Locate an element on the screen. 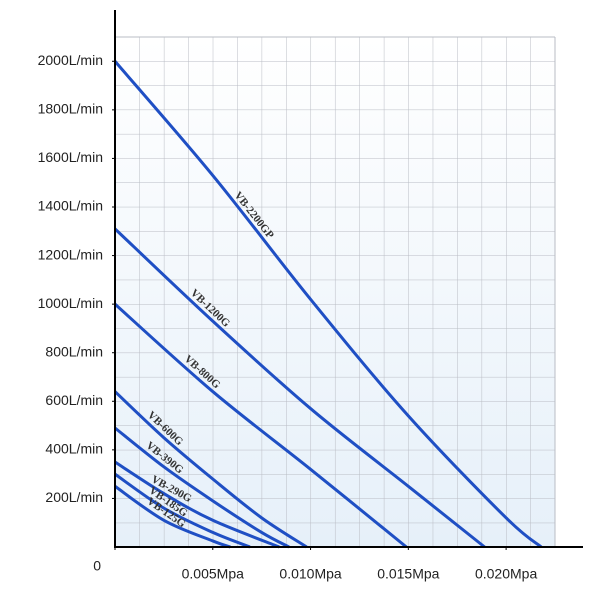 The width and height of the screenshot is (601, 600). y-tick-label: 1600L/min is located at coordinates (70, 157).